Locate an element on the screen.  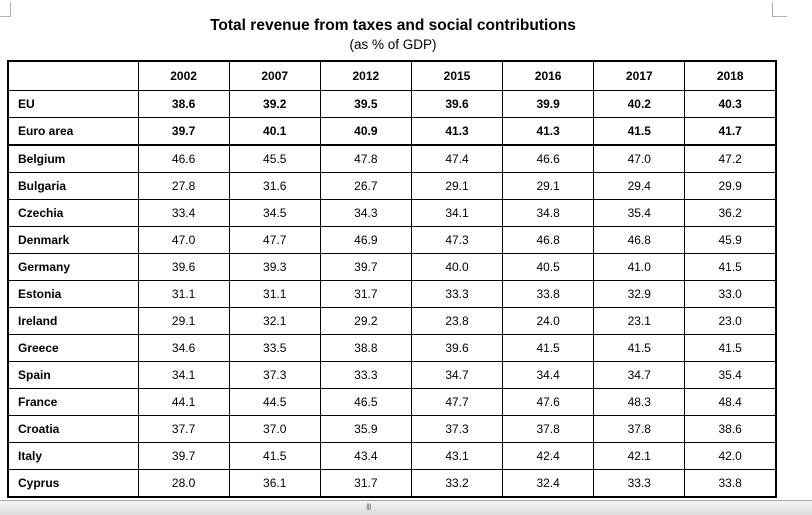
table-row: Germany 39.6 39.3 39.7 40.0 40.5 41.0 41.5 is located at coordinates (392, 267).